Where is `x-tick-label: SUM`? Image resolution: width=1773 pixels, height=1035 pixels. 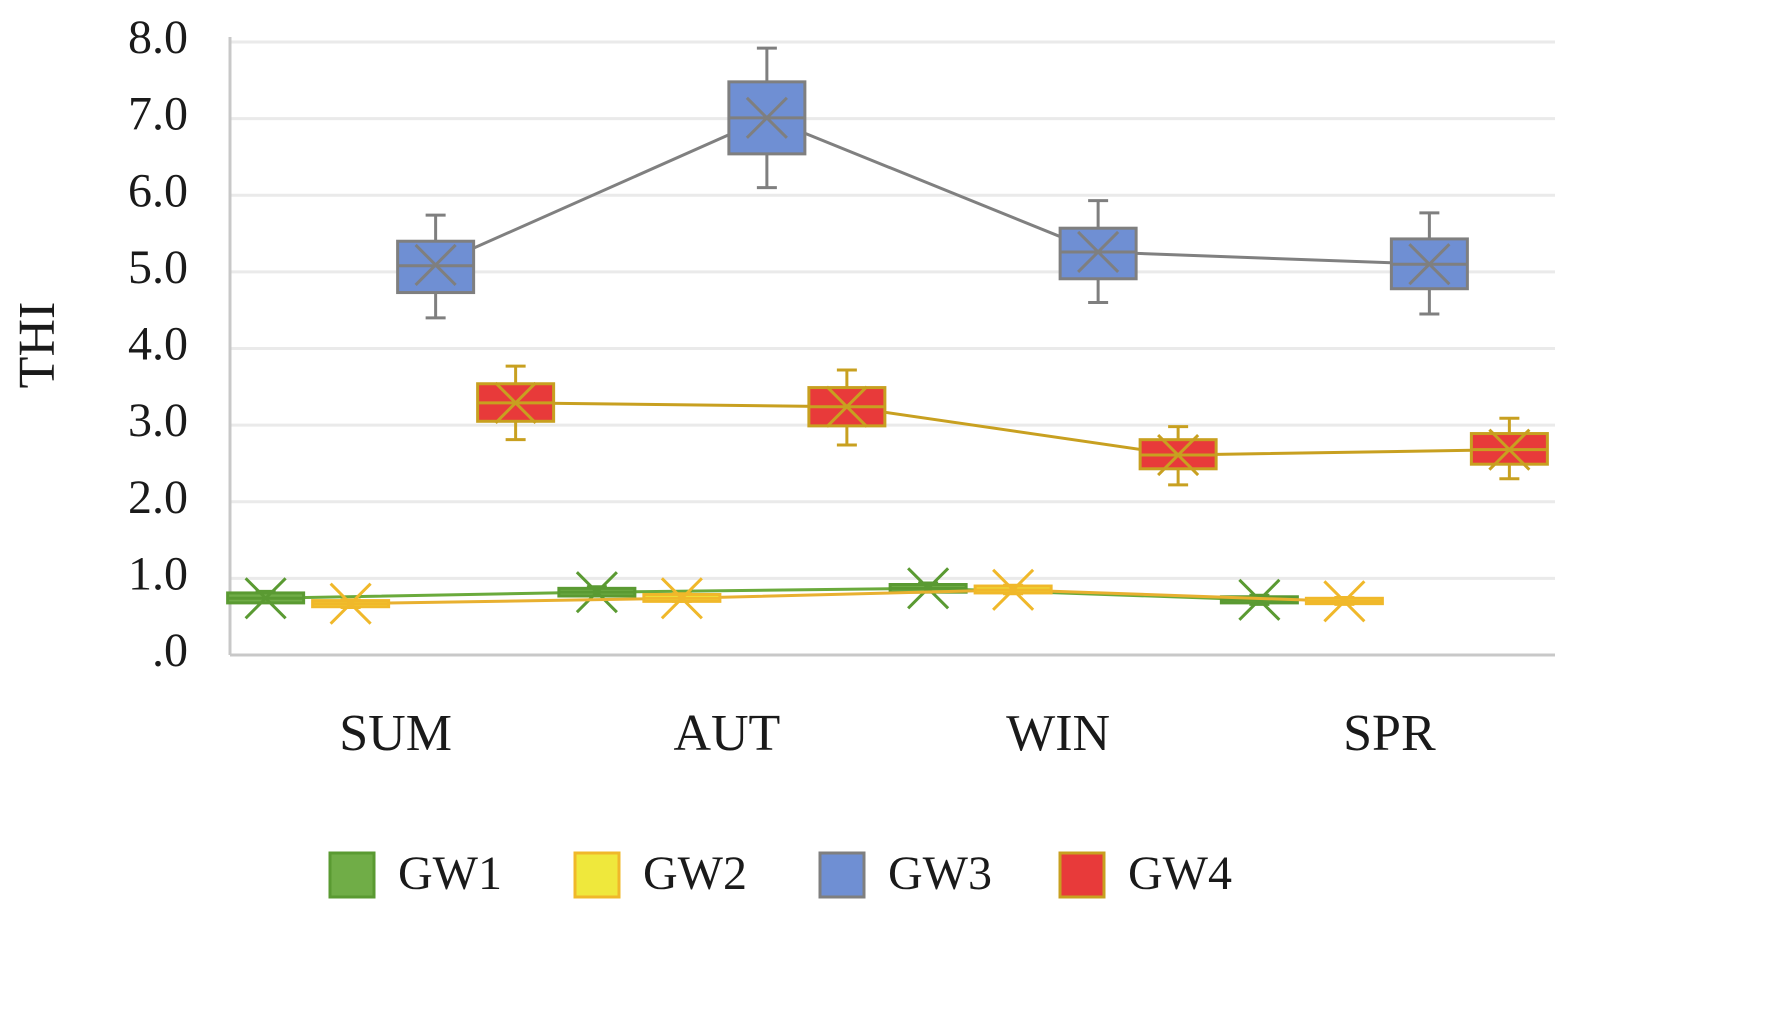
x-tick-label: SUM is located at coordinates (395, 733).